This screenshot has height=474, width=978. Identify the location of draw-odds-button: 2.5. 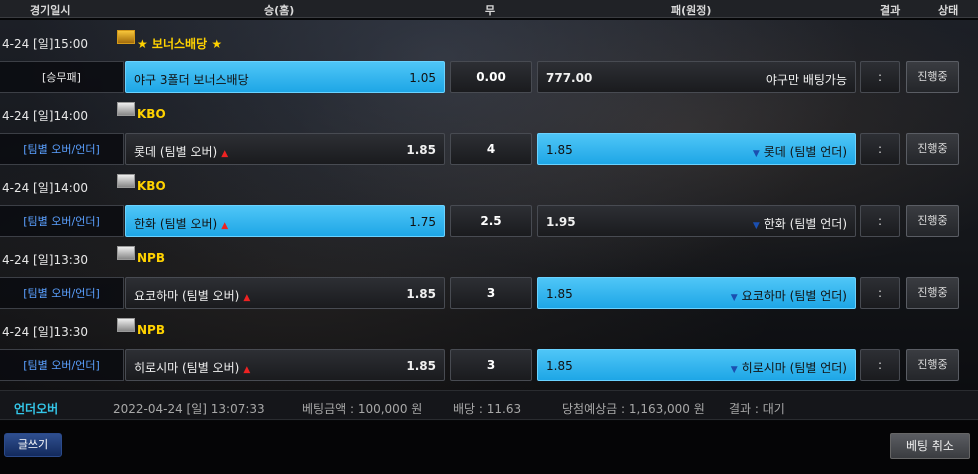
(491, 221).